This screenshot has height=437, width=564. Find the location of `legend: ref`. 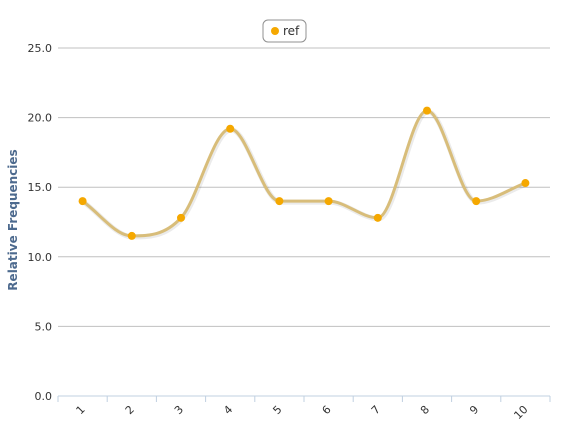

legend: ref is located at coordinates (284, 31).